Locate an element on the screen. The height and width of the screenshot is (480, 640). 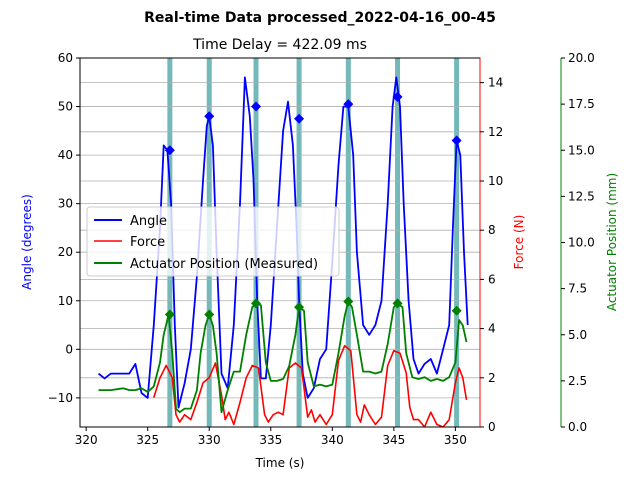
force-axis-label: Force (N) is located at coordinates (519, 242).